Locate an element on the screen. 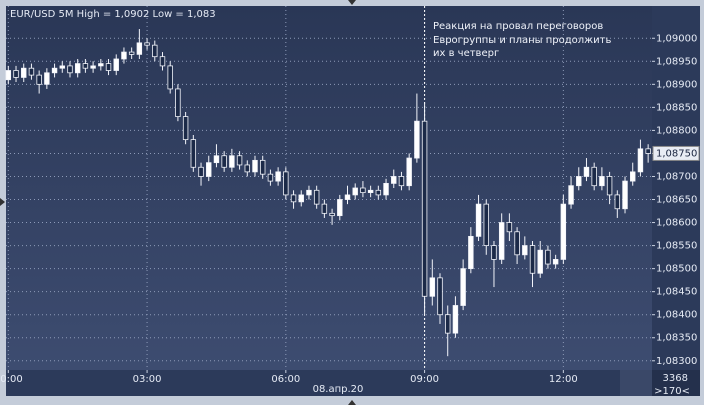  x-tick-label: 00:00 is located at coordinates (11, 379).